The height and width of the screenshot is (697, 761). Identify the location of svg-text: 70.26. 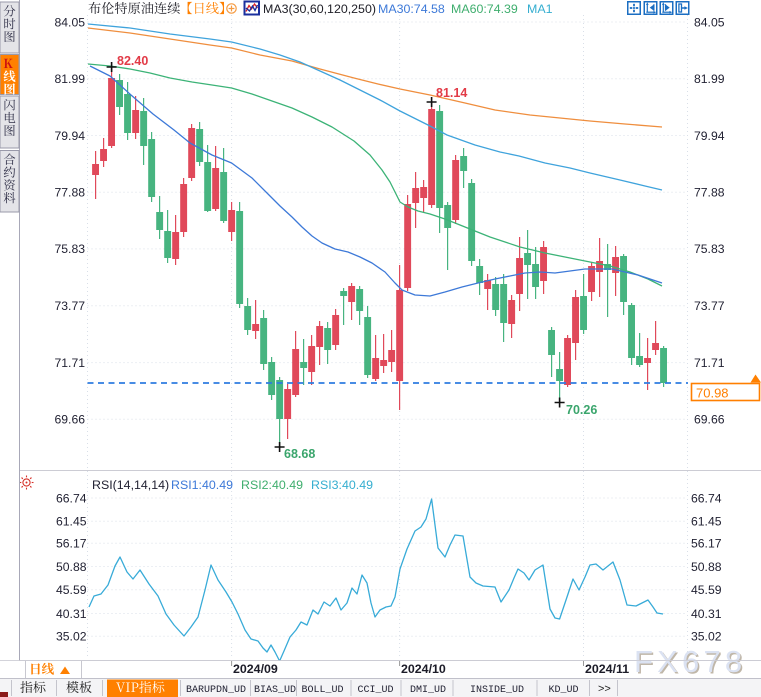
(581, 410).